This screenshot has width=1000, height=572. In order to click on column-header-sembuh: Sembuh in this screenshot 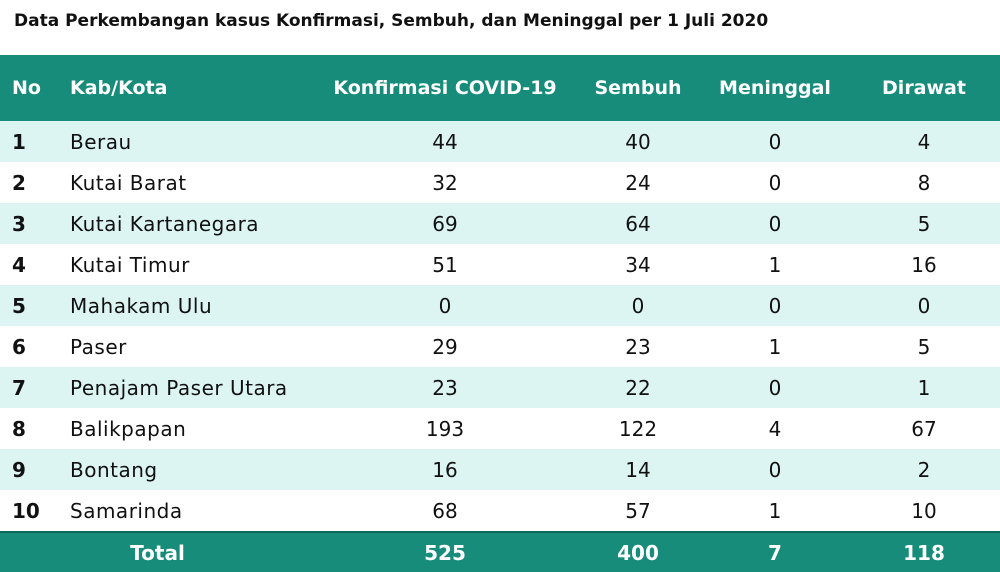, I will do `click(638, 88)`.